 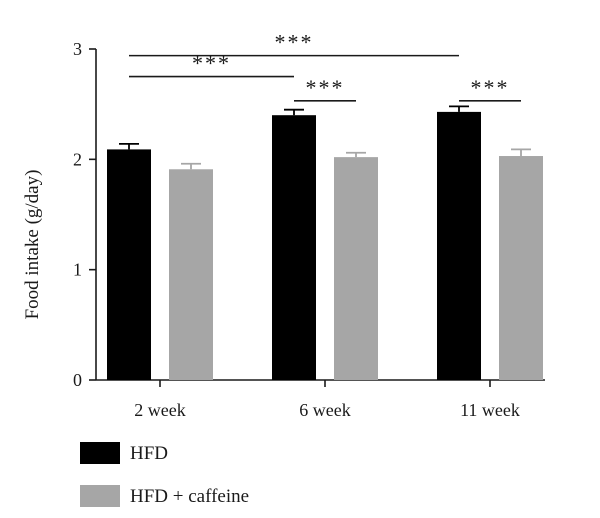 I want to click on y-tick-label: 2, so click(x=77, y=159).